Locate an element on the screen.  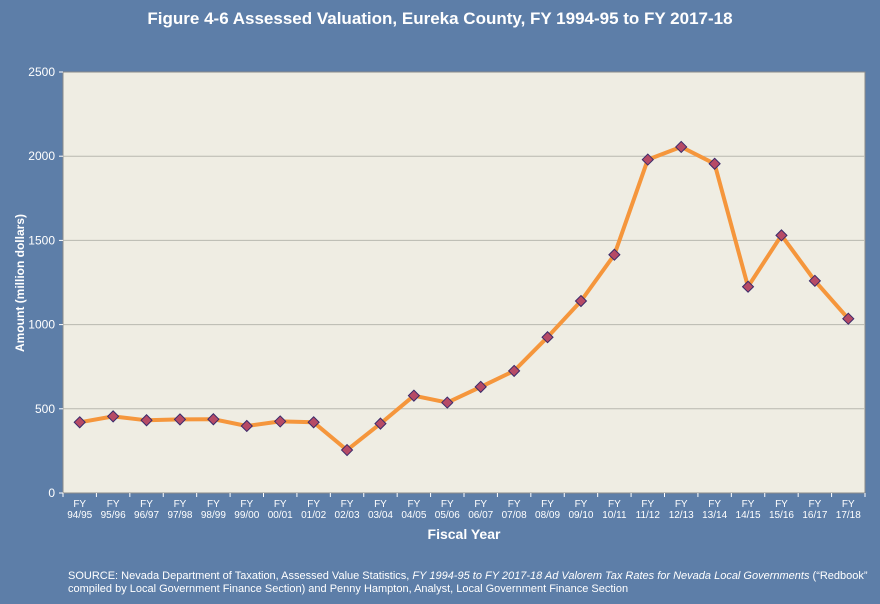
x-tick-label: FY 10/11 is located at coordinates (614, 510).